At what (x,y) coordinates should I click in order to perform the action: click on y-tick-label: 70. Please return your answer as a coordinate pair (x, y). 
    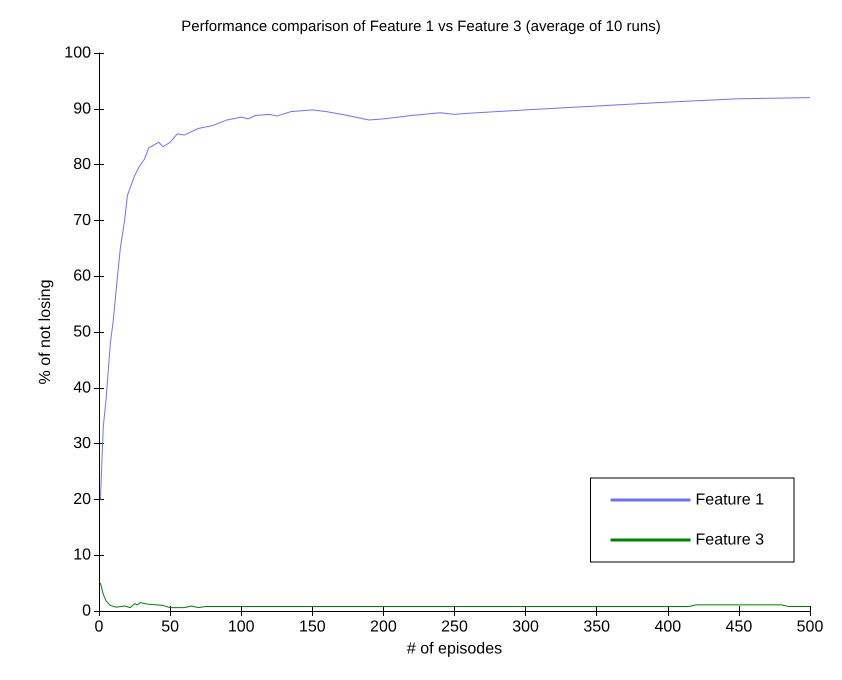
    Looking at the image, I should click on (82, 220).